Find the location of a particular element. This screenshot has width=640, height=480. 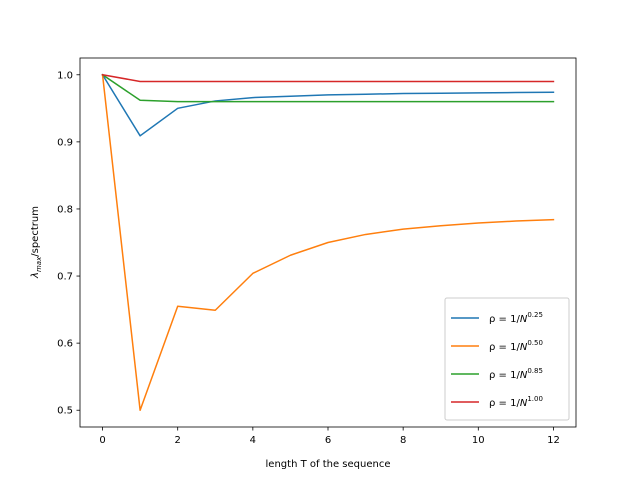

y-tick-label: 0.7 is located at coordinates (65, 277).